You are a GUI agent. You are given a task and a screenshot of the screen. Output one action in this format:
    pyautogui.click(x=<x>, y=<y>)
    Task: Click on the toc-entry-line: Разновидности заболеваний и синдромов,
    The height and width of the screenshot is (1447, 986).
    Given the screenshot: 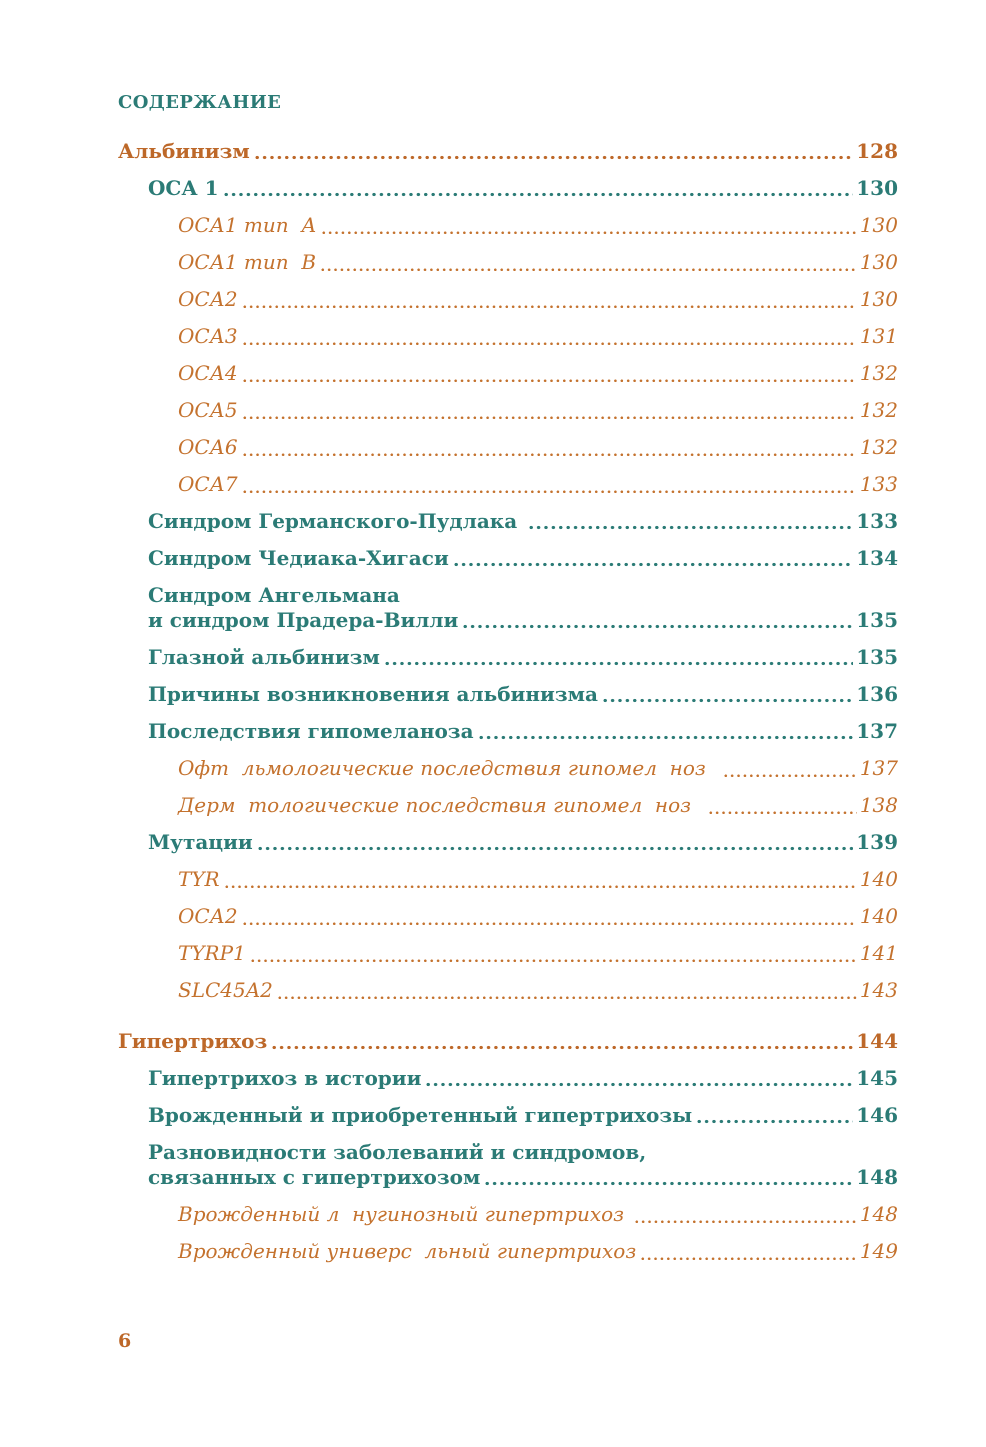 What is the action you would take?
    pyautogui.click(x=397, y=1152)
    